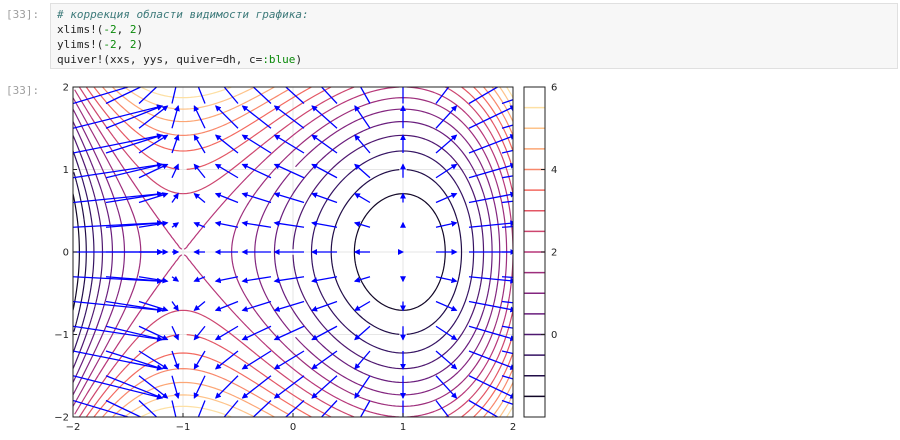  I want to click on code-fn: quiver!(xxs, yys, quiver=dh, c=, so click(160, 59).